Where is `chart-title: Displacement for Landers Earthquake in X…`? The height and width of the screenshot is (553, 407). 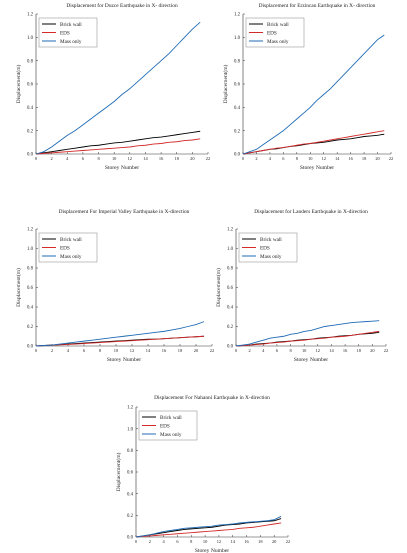 chart-title: Displacement for Landers Earthquake in X… is located at coordinates (311, 211).